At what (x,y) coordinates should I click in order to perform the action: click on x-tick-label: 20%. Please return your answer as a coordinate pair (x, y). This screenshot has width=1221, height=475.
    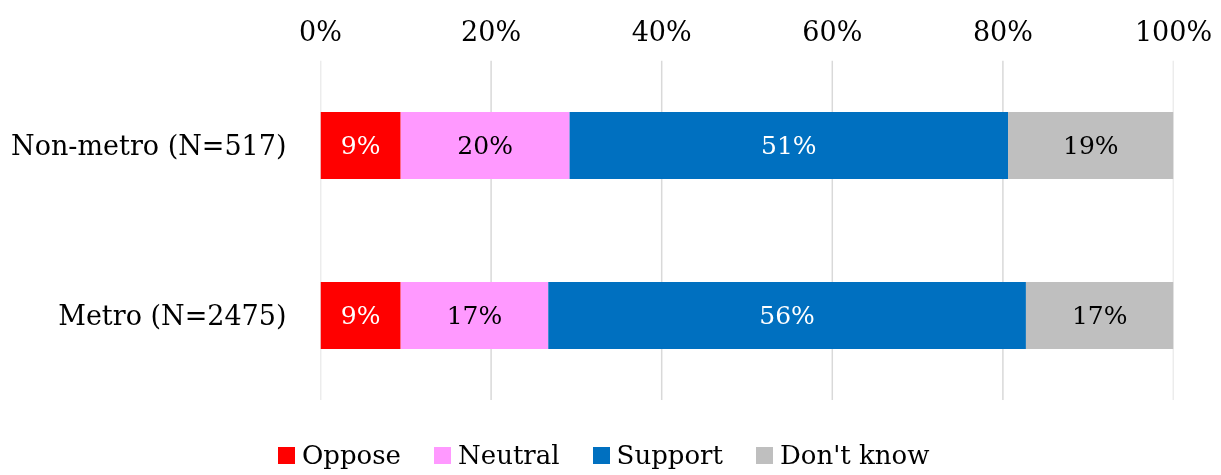
    Looking at the image, I should click on (491, 31).